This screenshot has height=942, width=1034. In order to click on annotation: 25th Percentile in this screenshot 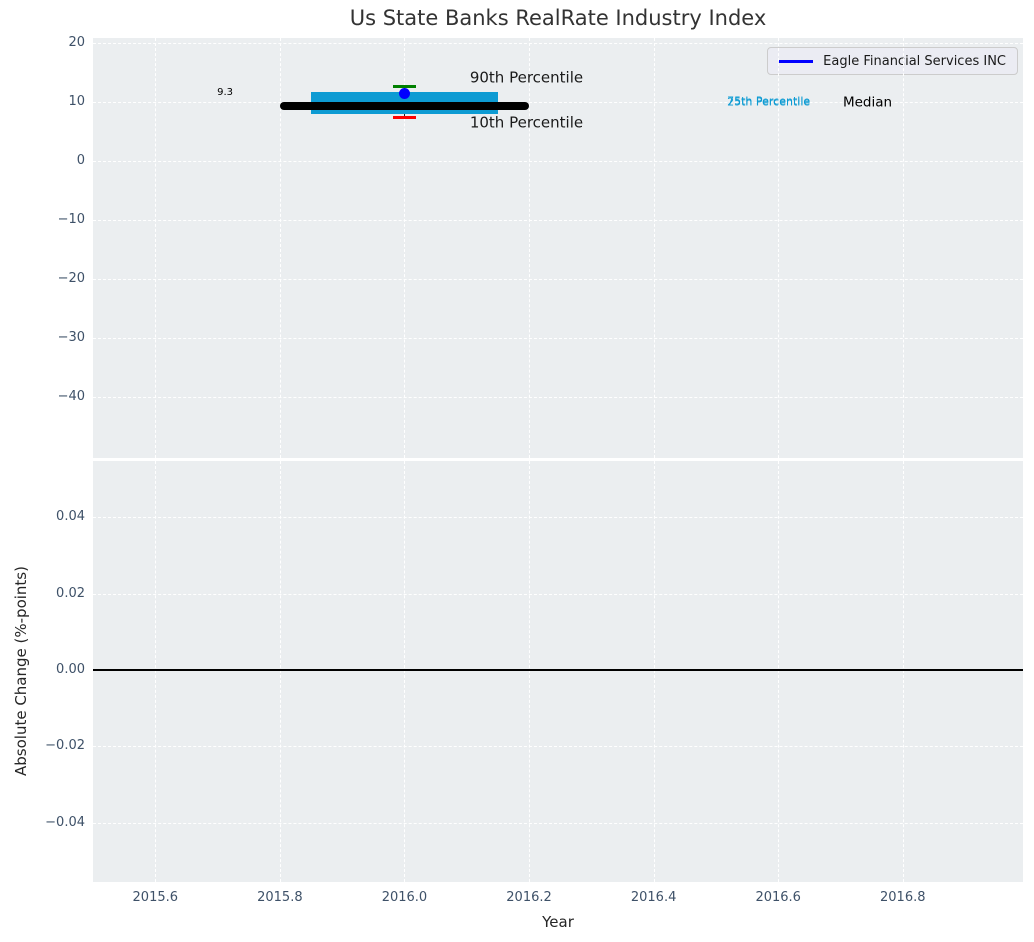, I will do `click(769, 102)`.